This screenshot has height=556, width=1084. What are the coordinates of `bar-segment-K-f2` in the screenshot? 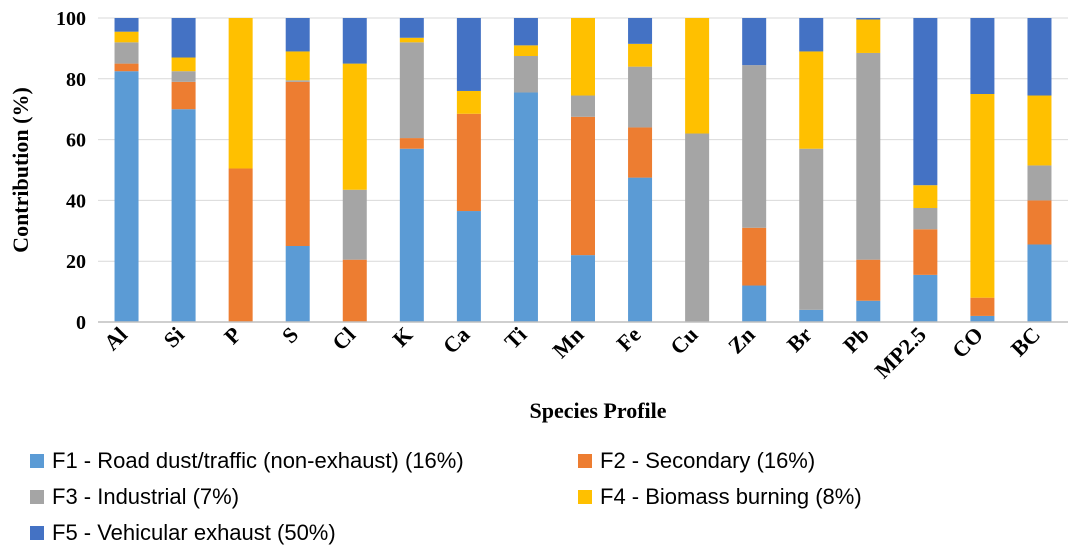 It's located at (411, 143).